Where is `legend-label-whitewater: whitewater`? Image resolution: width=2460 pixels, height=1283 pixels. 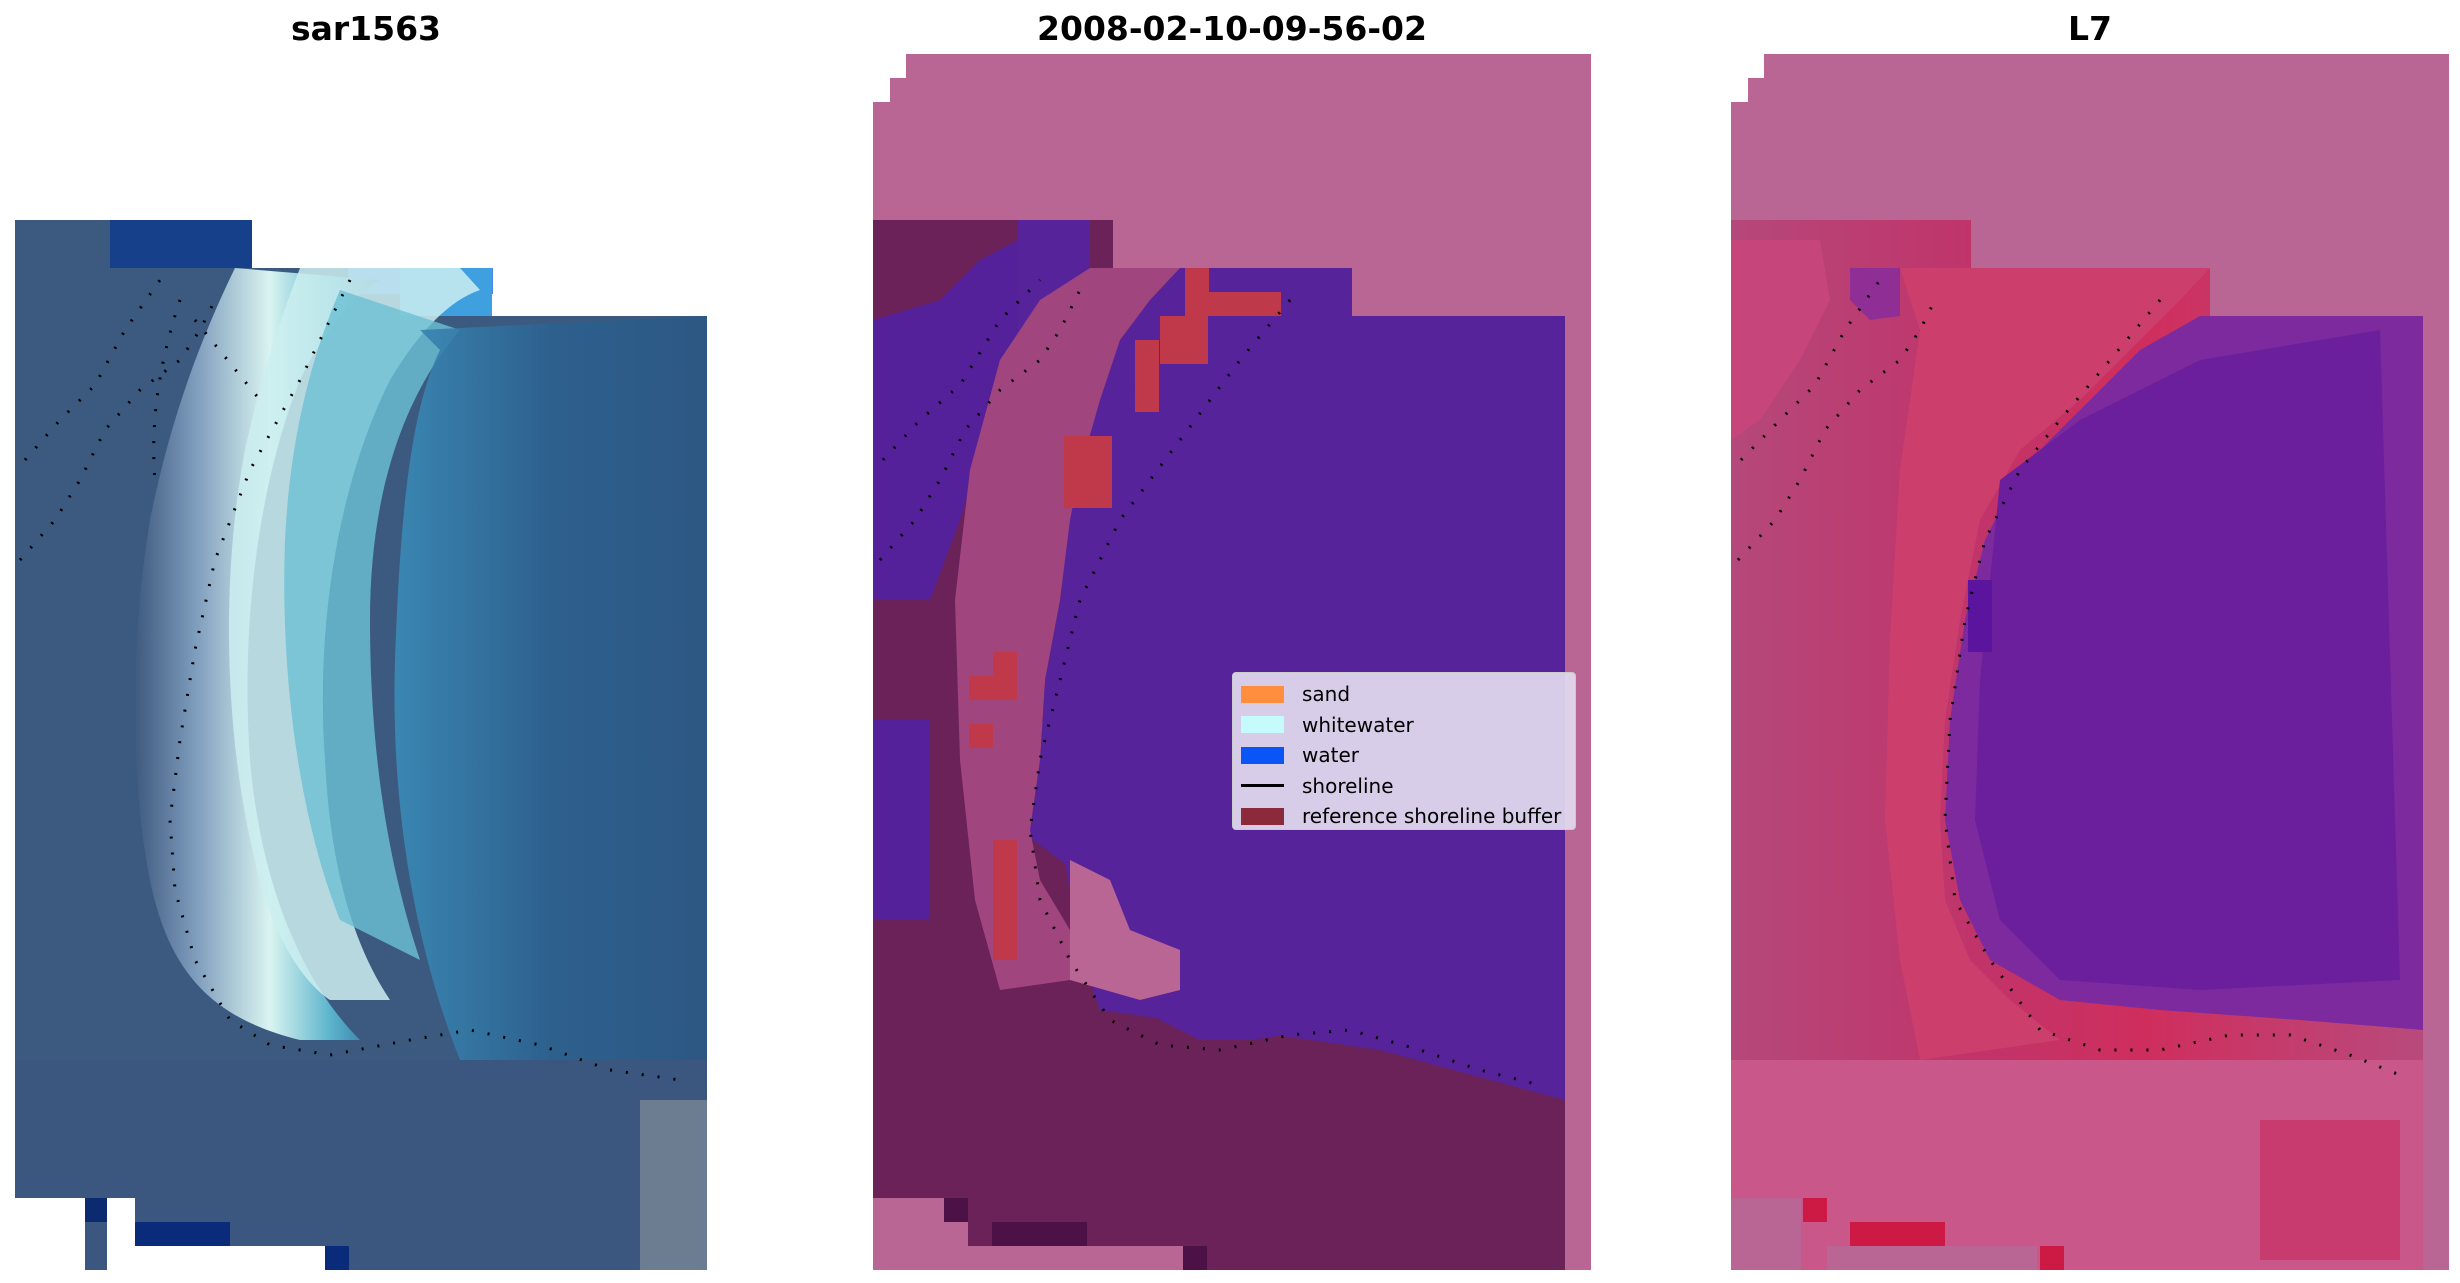
legend-label-whitewater: whitewater is located at coordinates (1358, 724).